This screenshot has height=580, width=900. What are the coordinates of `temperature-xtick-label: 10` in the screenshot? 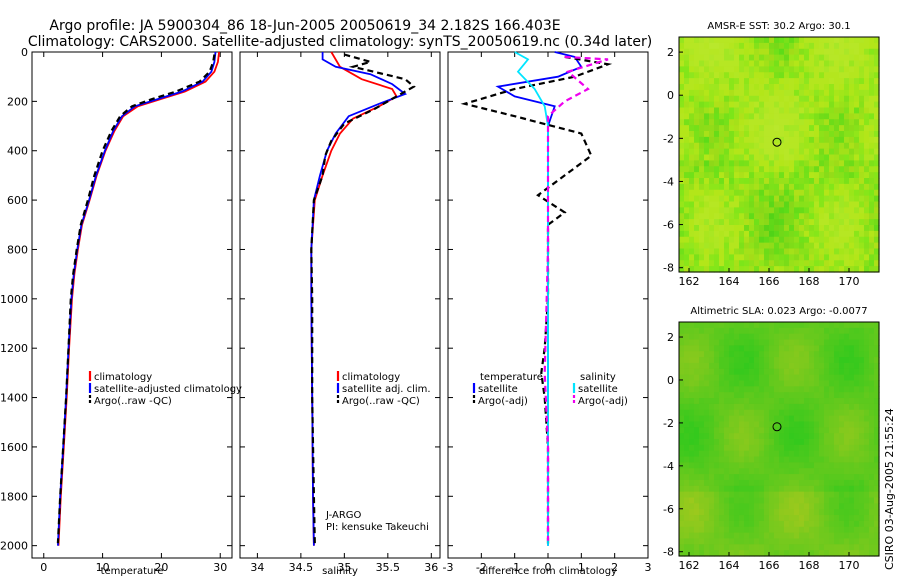 It's located at (103, 567).